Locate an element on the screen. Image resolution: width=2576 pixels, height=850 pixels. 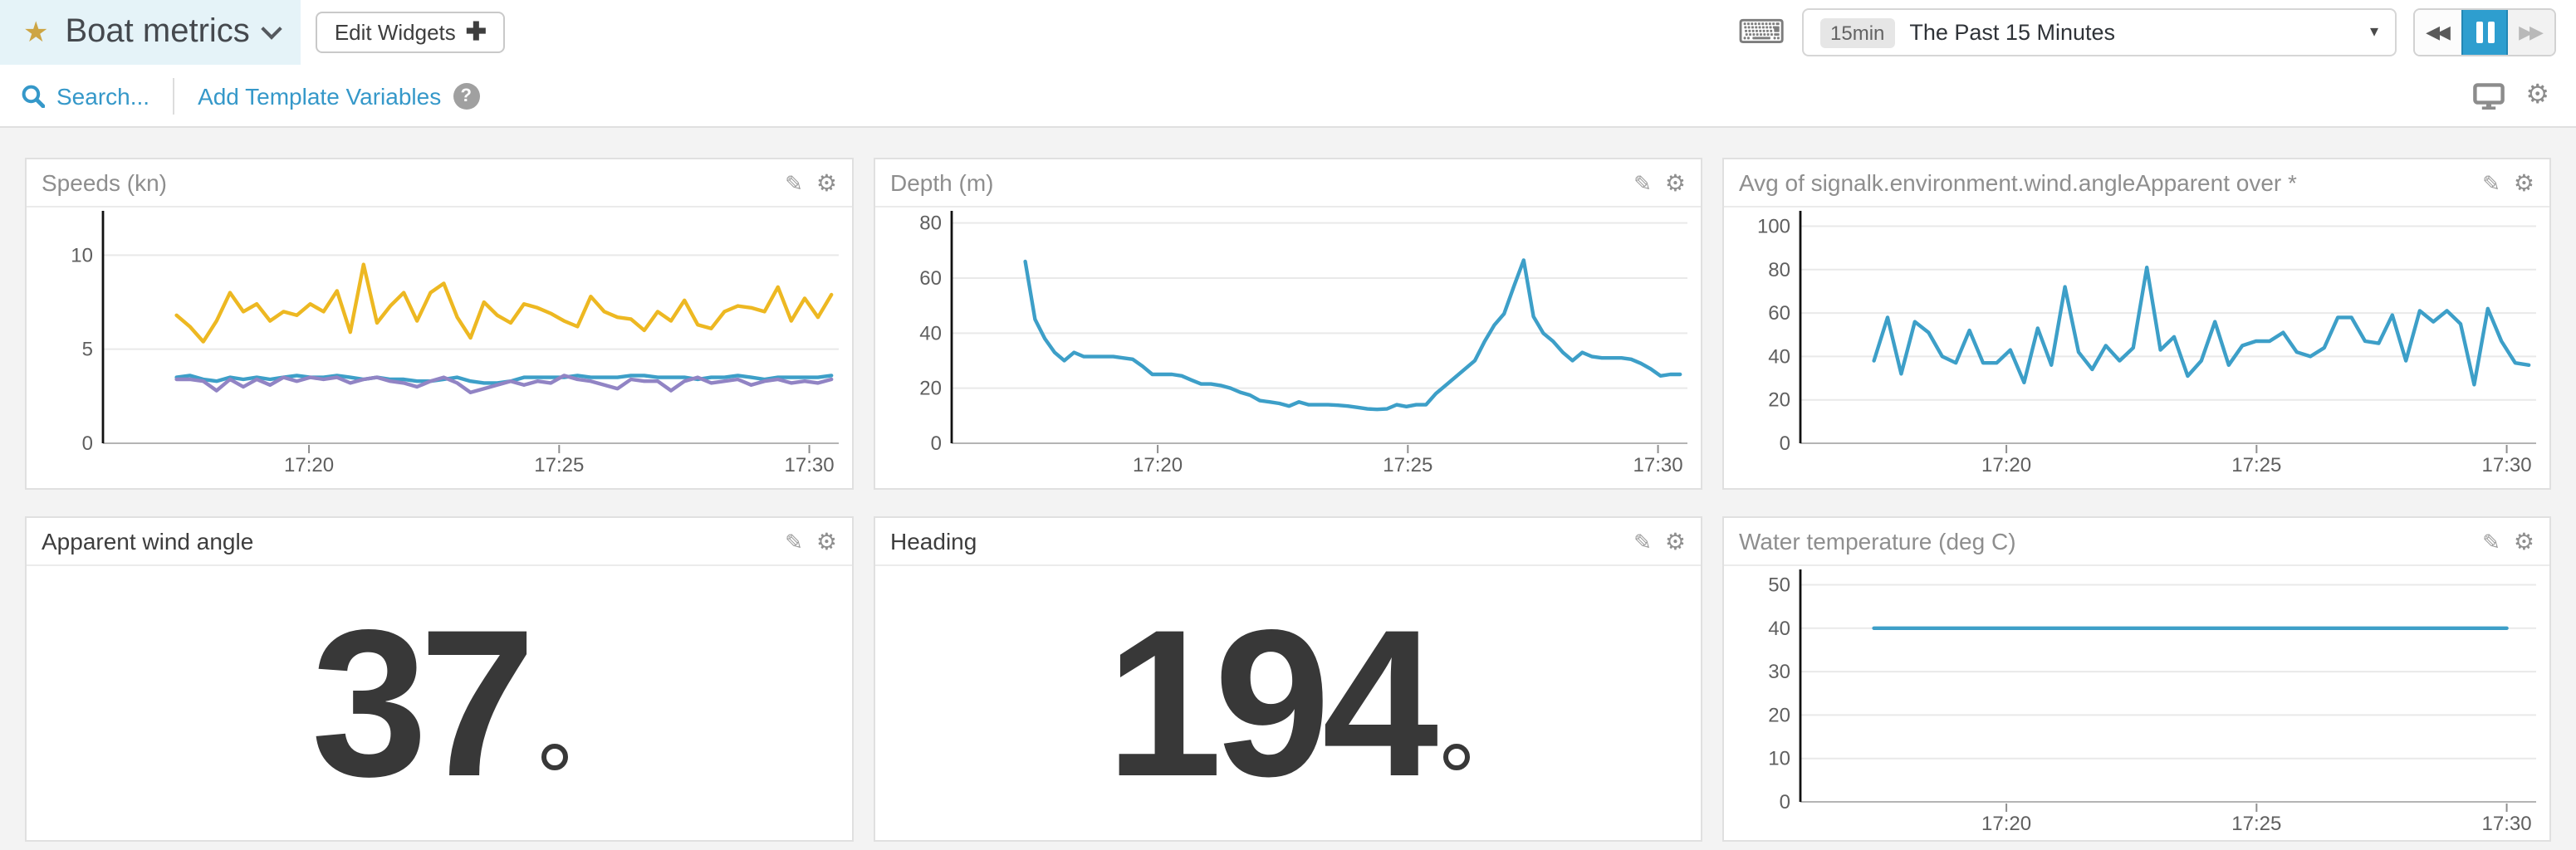
dashboard-title-dropdown: ★ Boat metrics is located at coordinates (150, 32).